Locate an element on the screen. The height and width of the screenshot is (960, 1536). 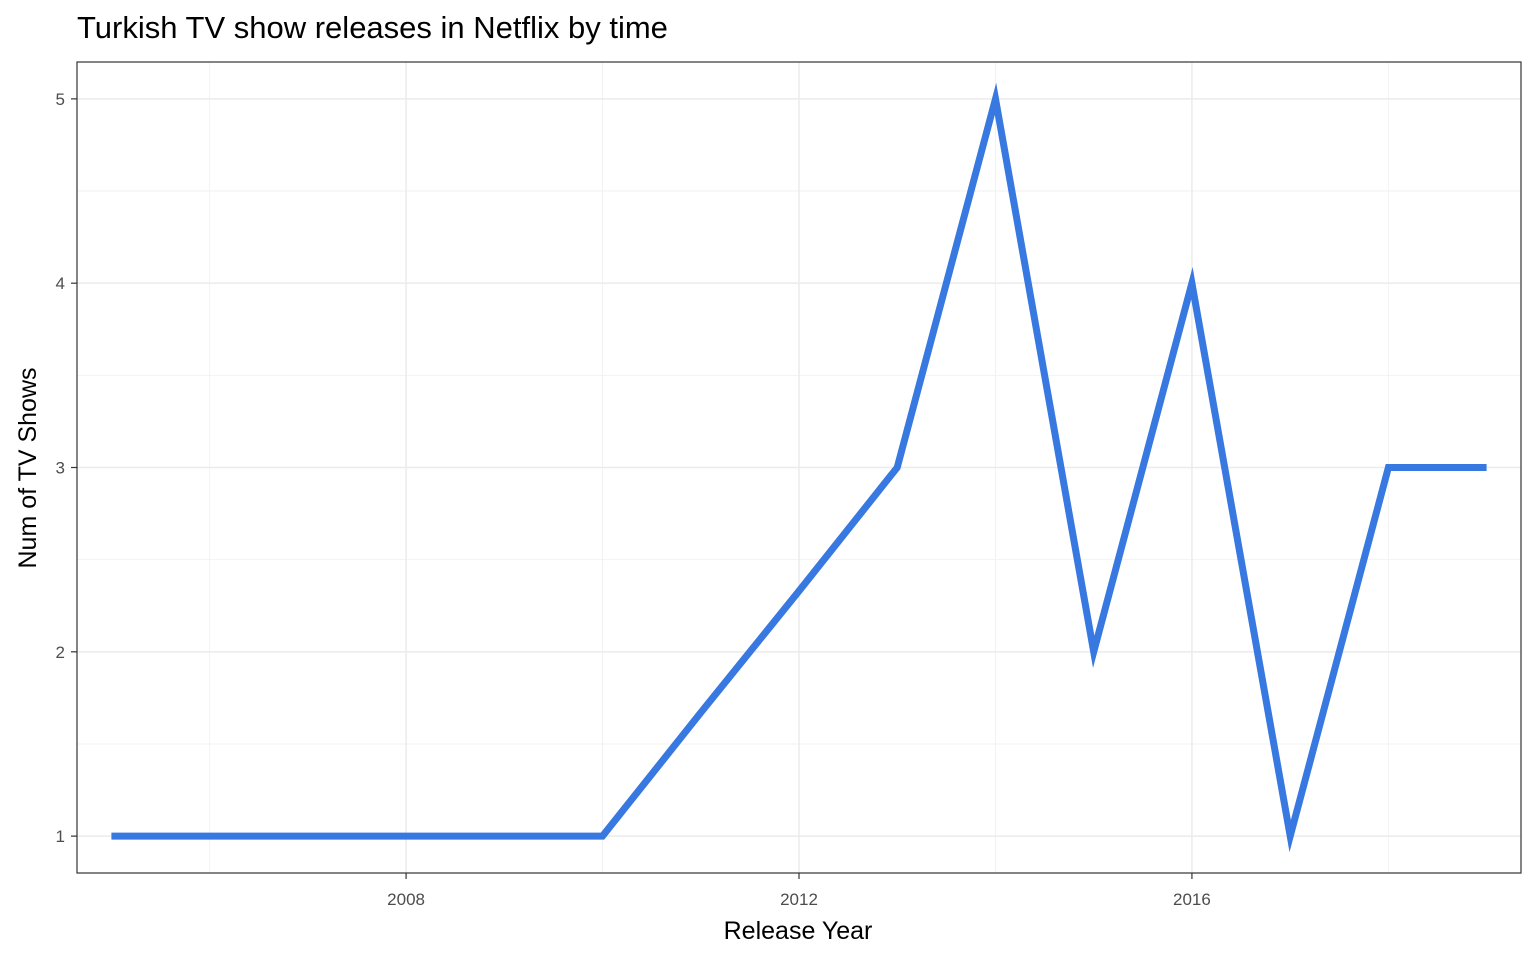
x-axis: 2008 2012 2016 is located at coordinates (799, 891).